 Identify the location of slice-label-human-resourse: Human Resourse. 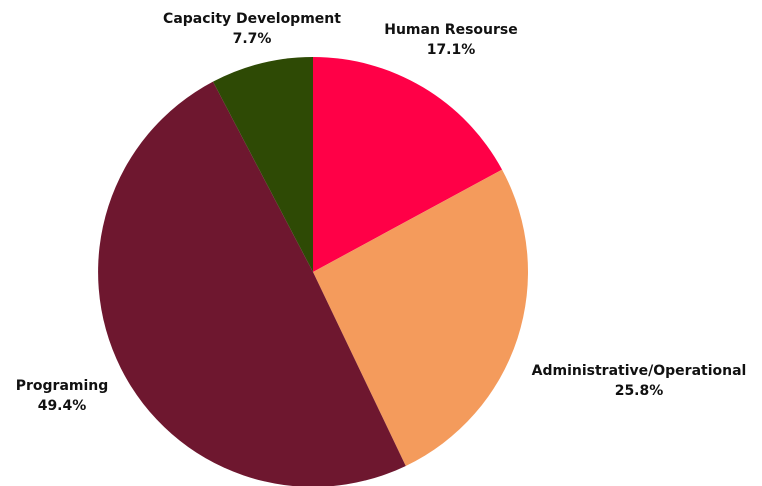
(451, 30).